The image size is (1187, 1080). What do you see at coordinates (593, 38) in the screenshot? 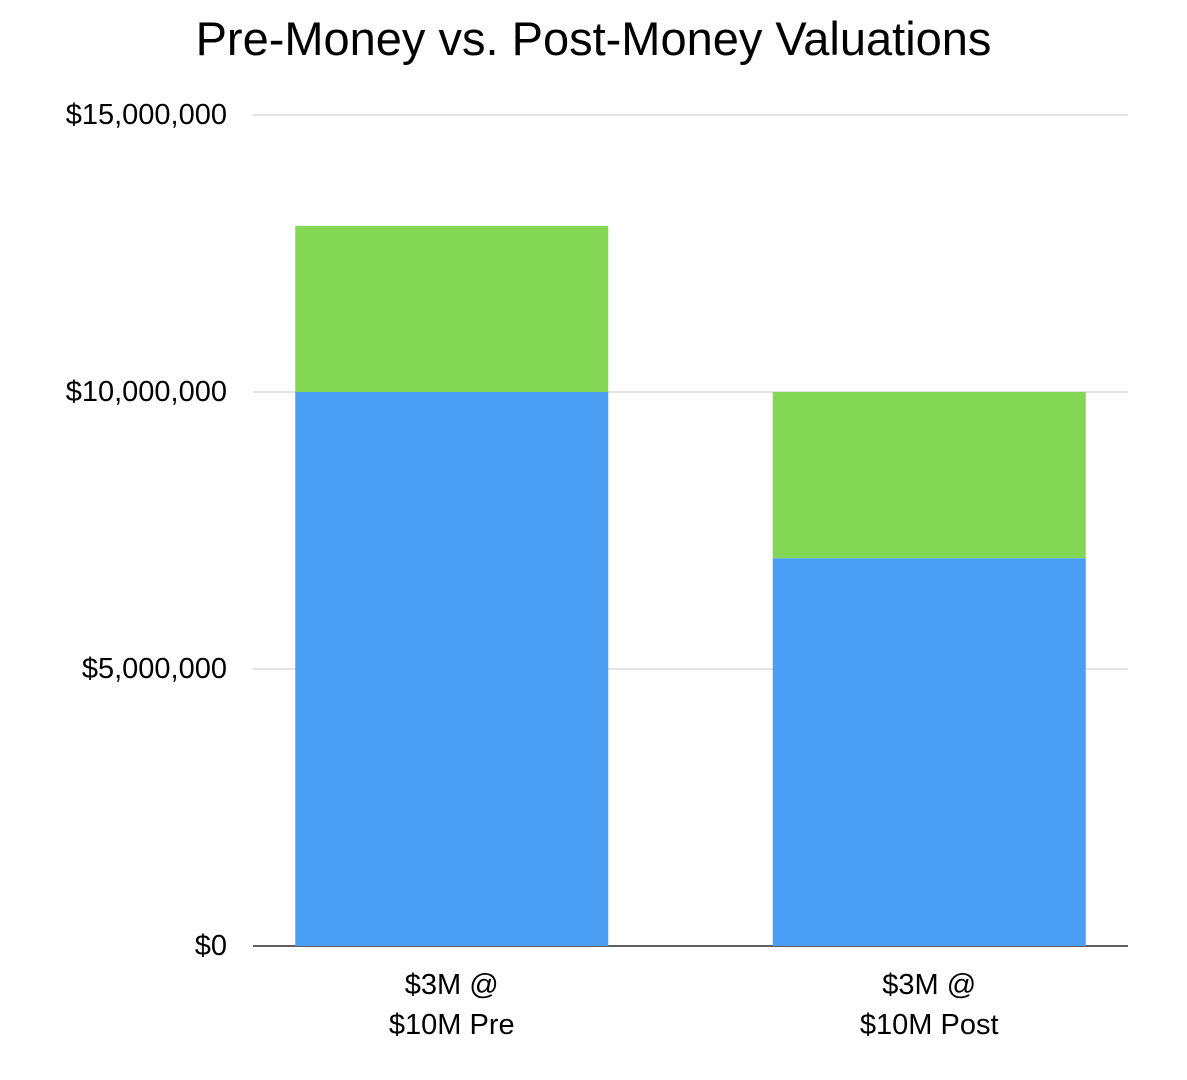
I see `chart-title: Pre-Money vs. Post-Money Valuations` at bounding box center [593, 38].